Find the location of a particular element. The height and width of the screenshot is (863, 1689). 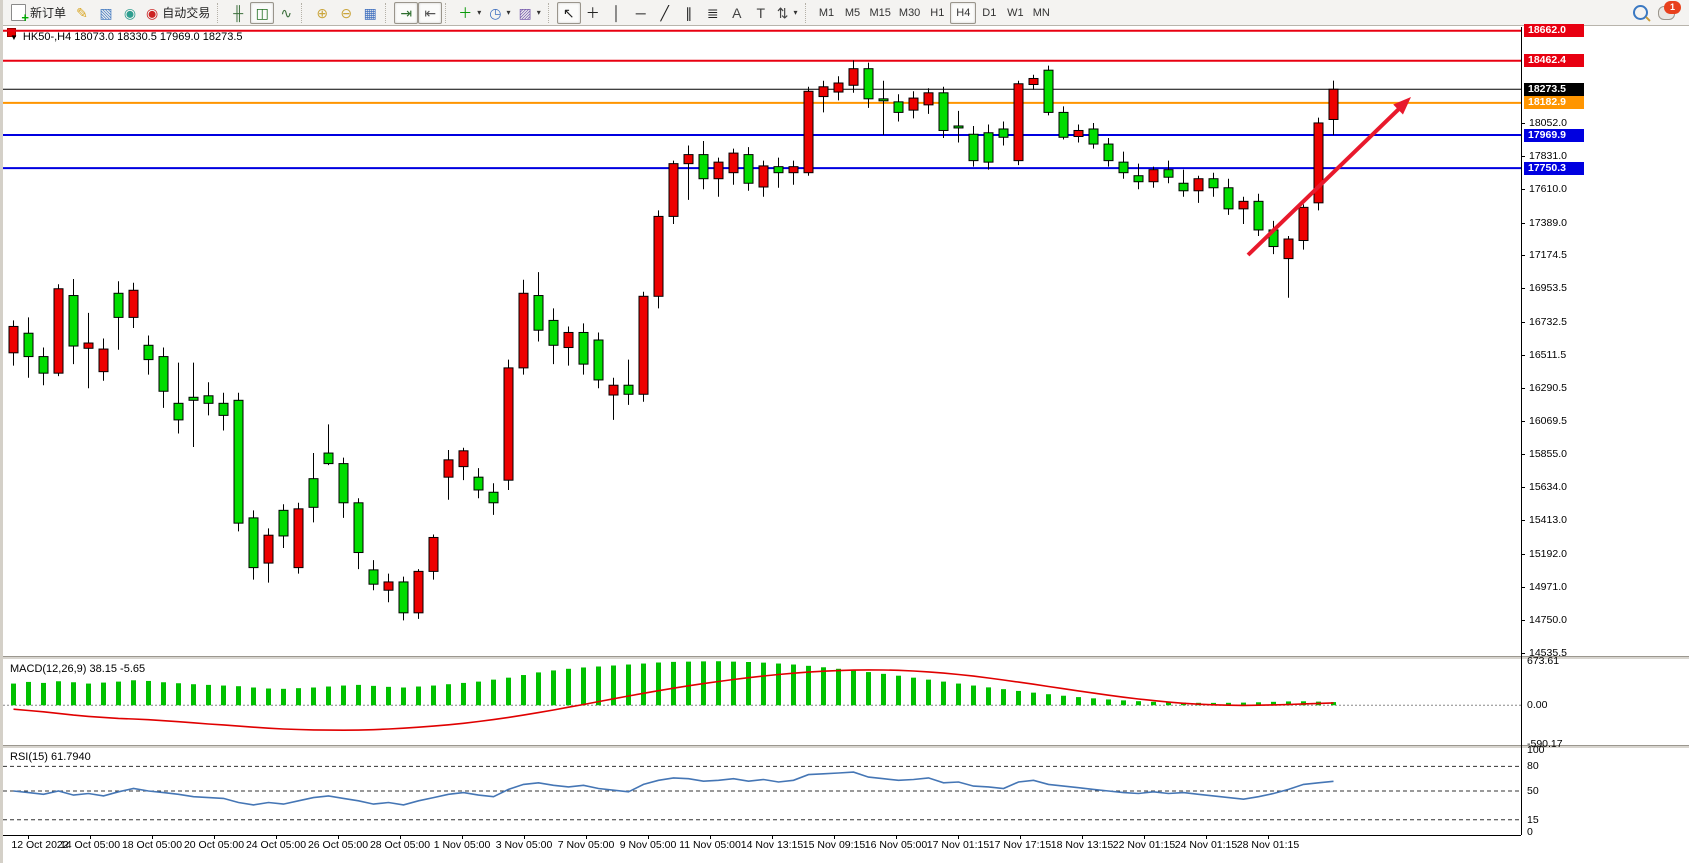

crosshair-button: ＋ is located at coordinates (593, 13).